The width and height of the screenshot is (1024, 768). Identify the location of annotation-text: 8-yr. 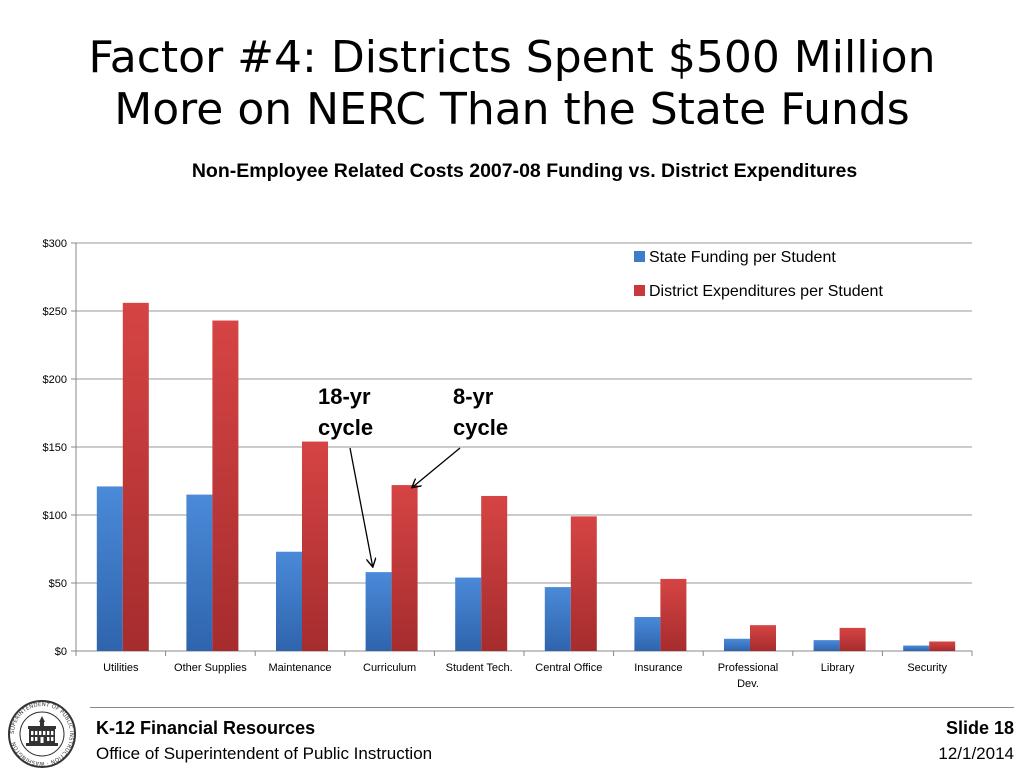
(473, 396).